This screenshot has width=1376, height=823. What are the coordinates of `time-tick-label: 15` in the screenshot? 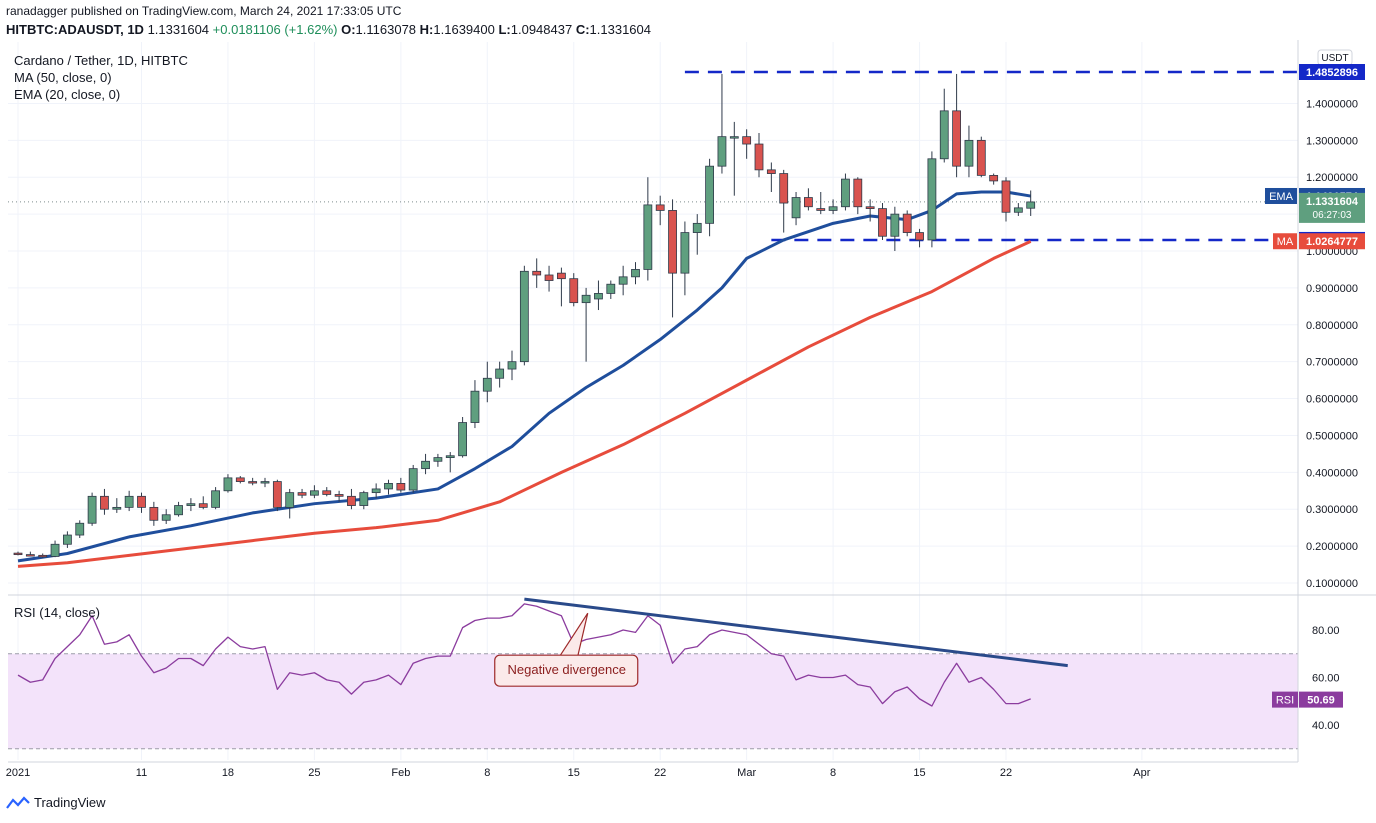 It's located at (574, 773).